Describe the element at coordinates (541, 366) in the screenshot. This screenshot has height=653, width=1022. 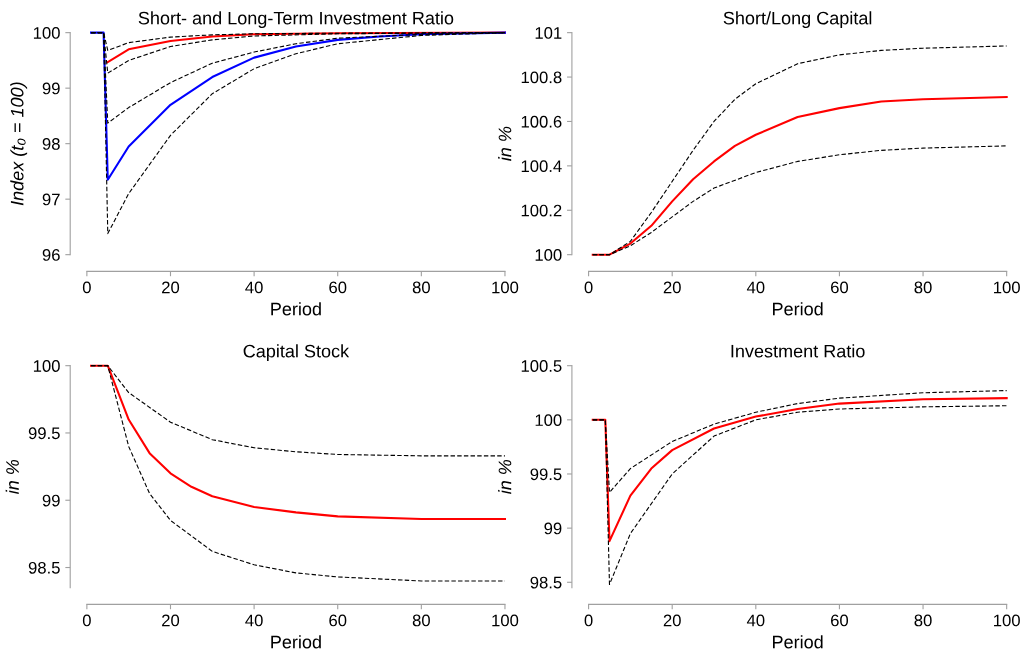
I see `y-tick-label: 100.5` at that location.